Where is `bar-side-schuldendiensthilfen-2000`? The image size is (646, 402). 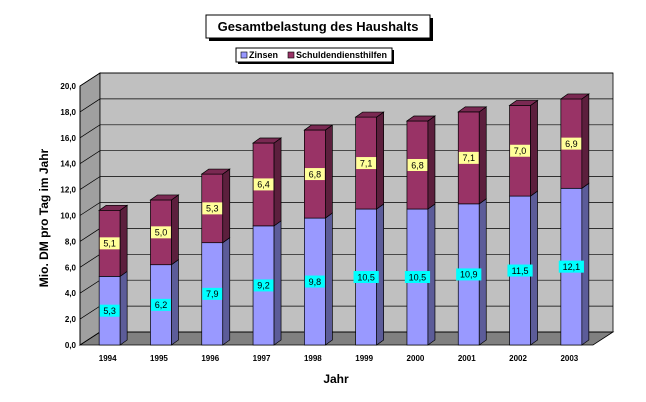 bar-side-schuldendiensthilfen-2000 is located at coordinates (431, 162).